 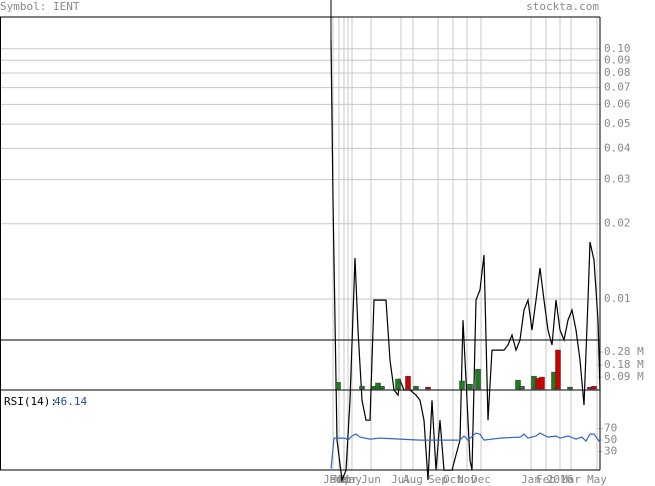 I want to click on y-tick-label: 0.09 M, so click(x=624, y=376).